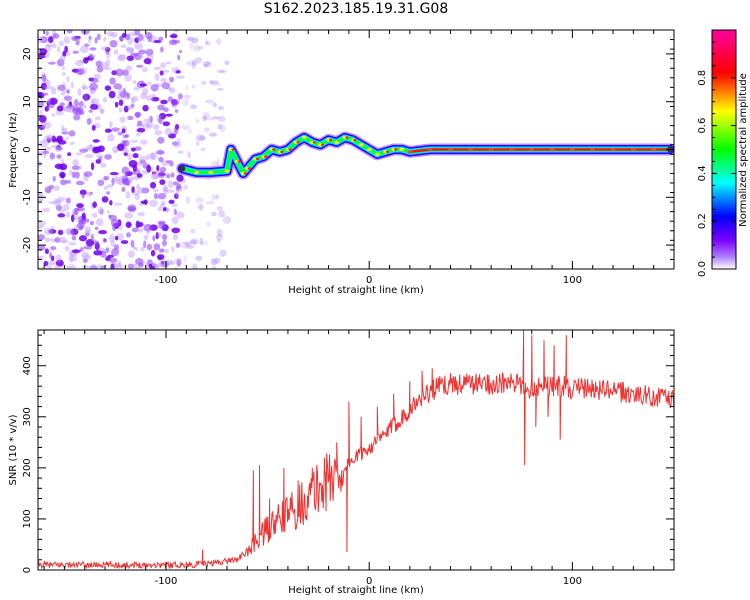  Describe the element at coordinates (27, 149) in the screenshot. I see `y-tick-label: 0` at that location.